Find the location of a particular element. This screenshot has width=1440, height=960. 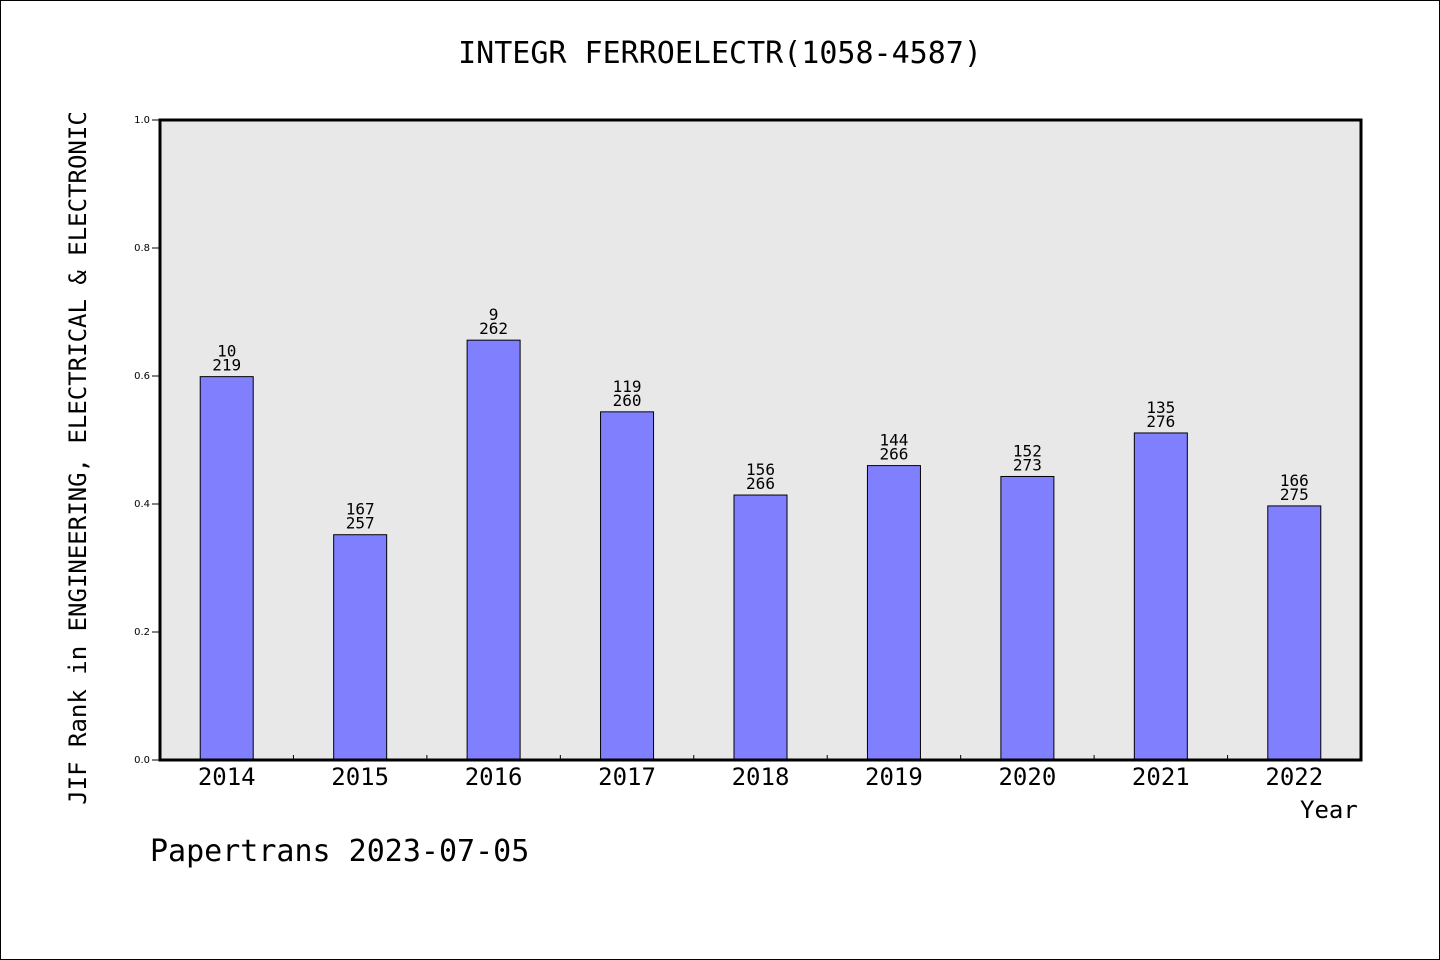

bar-rank-label: 156 is located at coordinates (760, 469).